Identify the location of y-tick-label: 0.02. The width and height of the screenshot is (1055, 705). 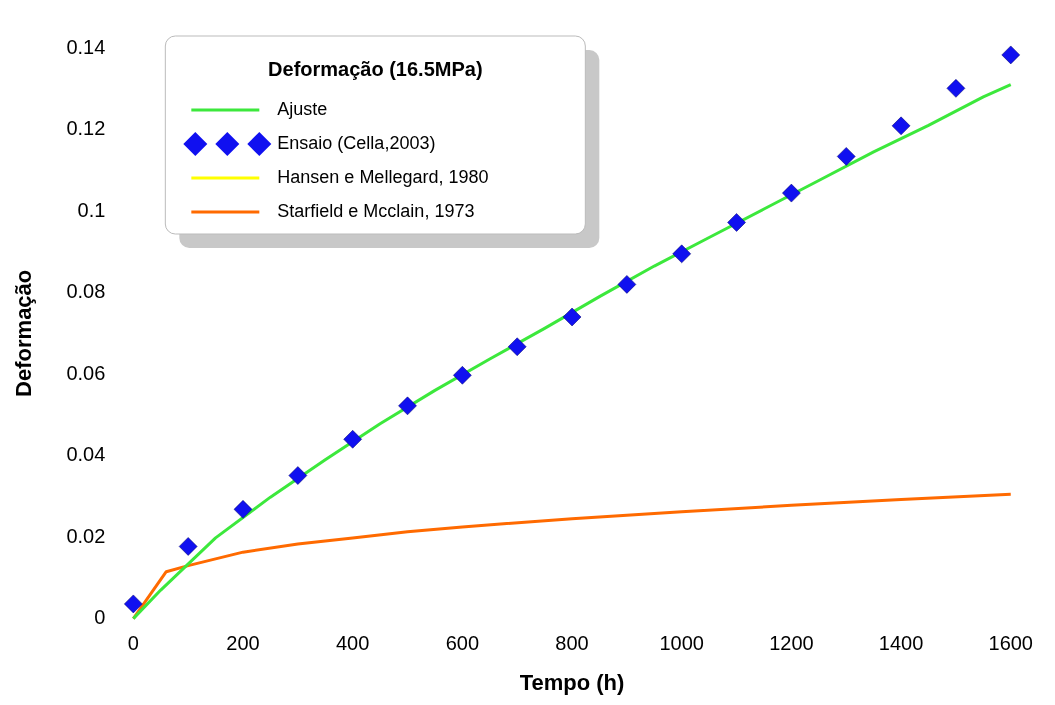
(86, 535).